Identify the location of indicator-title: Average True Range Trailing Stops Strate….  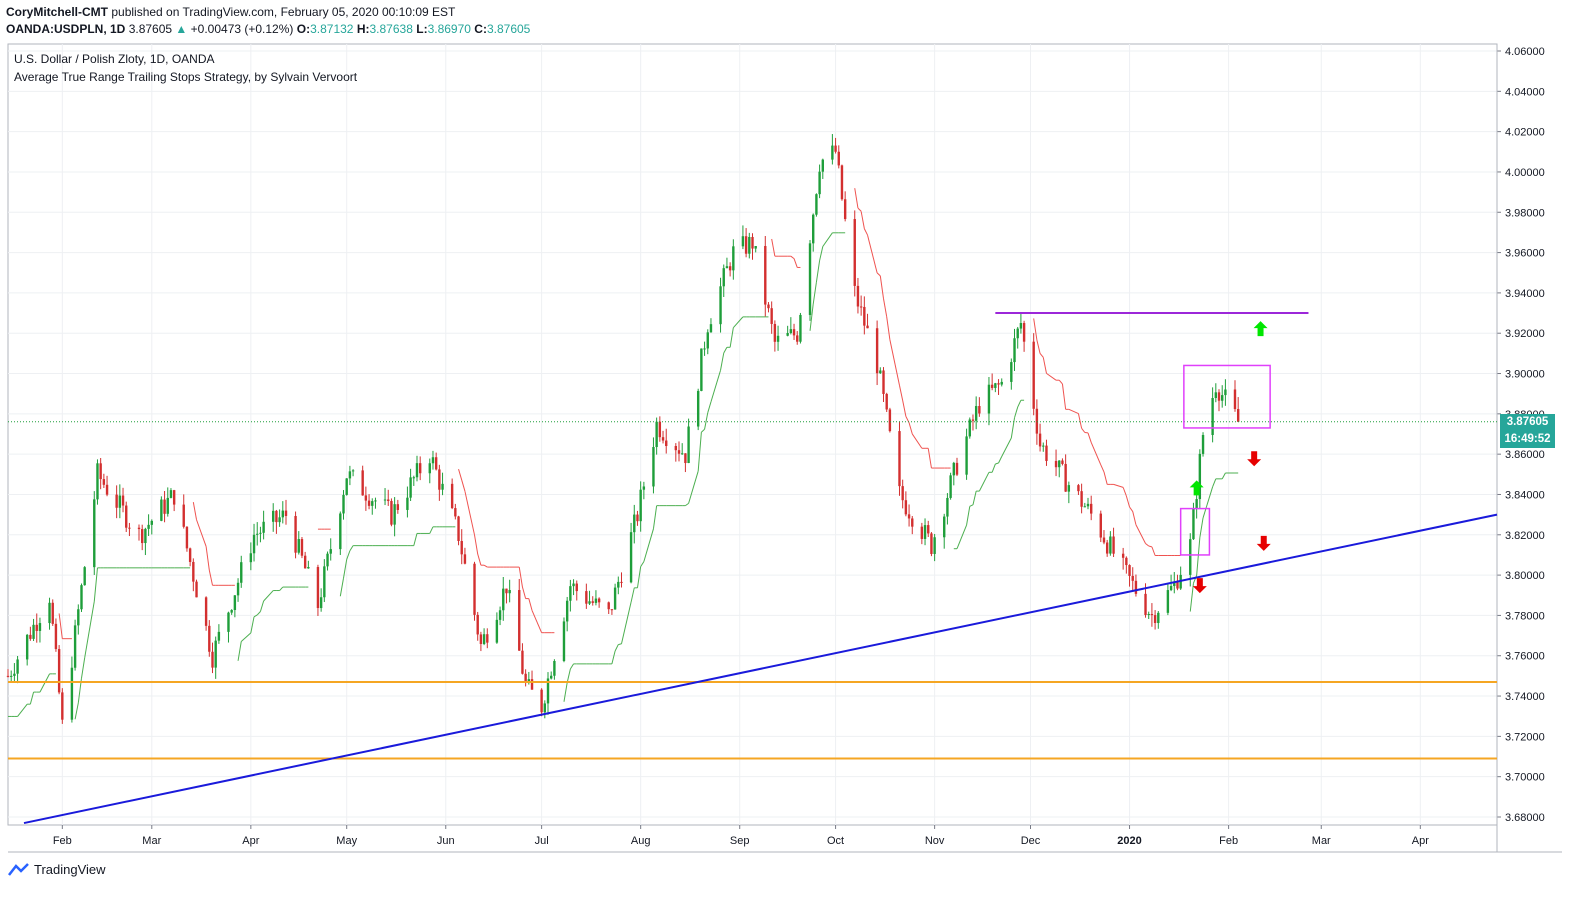
(186, 77).